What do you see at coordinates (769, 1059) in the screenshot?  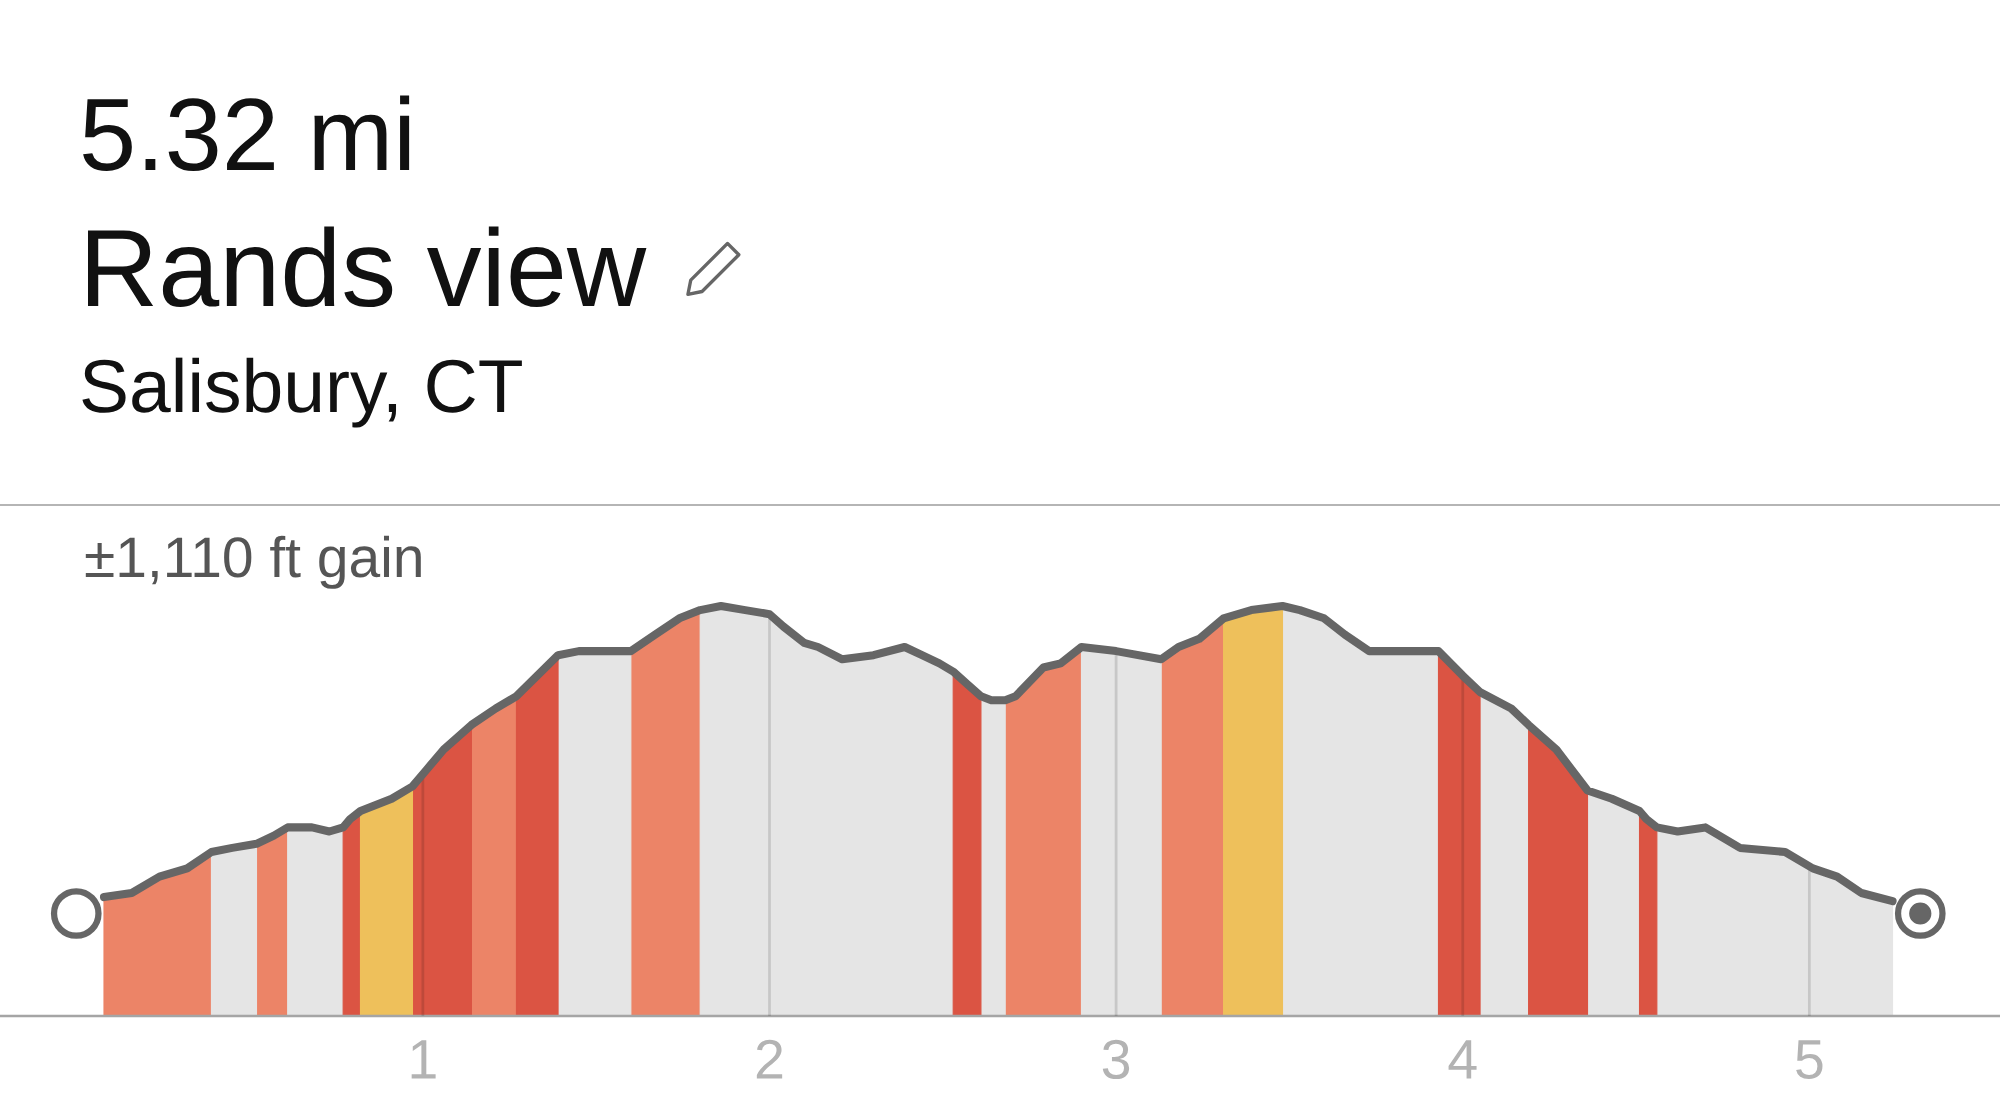 I see `x-tick-label: 2` at bounding box center [769, 1059].